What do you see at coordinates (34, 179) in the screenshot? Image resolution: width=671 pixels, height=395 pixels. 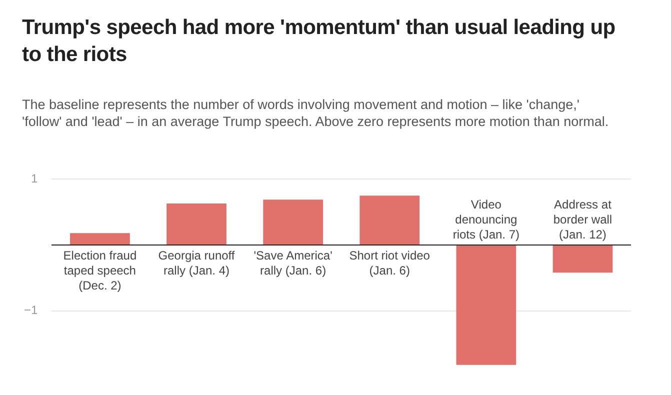 I see `y-tick-label: 1` at bounding box center [34, 179].